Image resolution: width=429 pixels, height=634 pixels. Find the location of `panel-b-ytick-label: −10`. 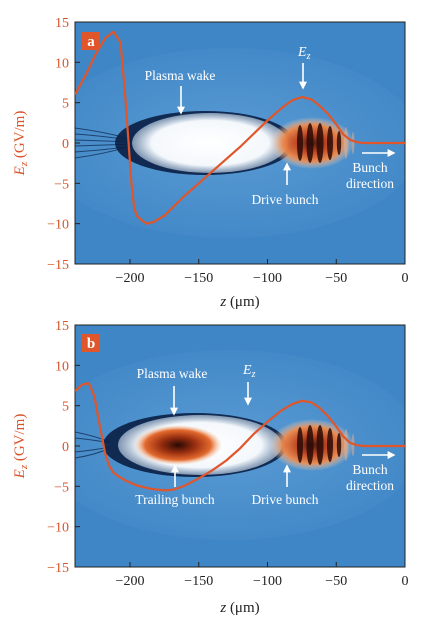

panel-b-ytick-label: −10 is located at coordinates (58, 528).